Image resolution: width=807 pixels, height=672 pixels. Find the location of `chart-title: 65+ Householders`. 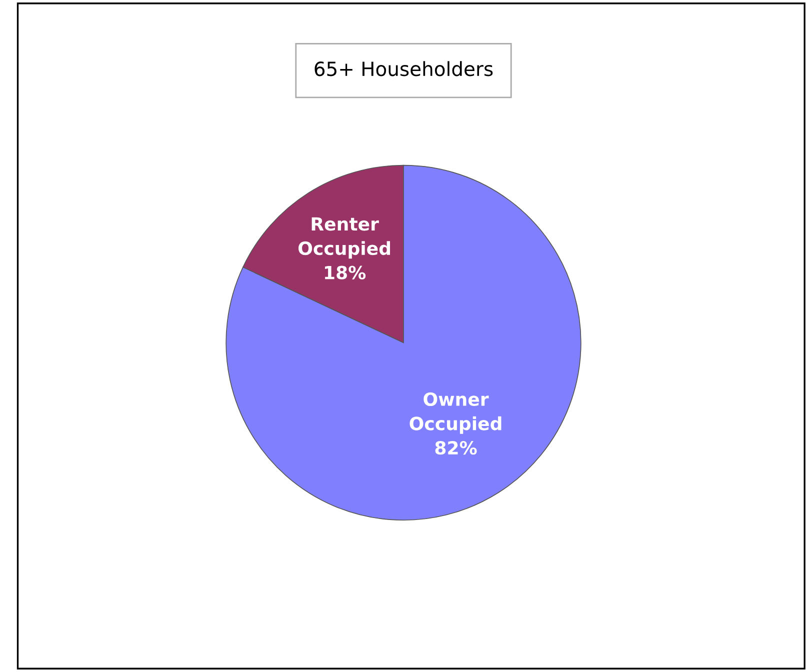

chart-title: 65+ Householders is located at coordinates (403, 68).